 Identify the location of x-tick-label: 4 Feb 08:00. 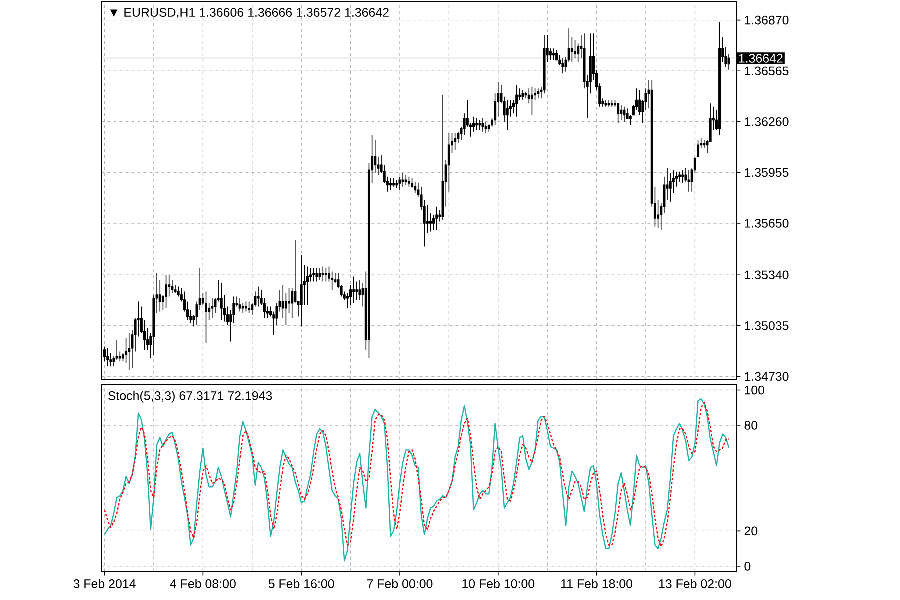
(203, 583).